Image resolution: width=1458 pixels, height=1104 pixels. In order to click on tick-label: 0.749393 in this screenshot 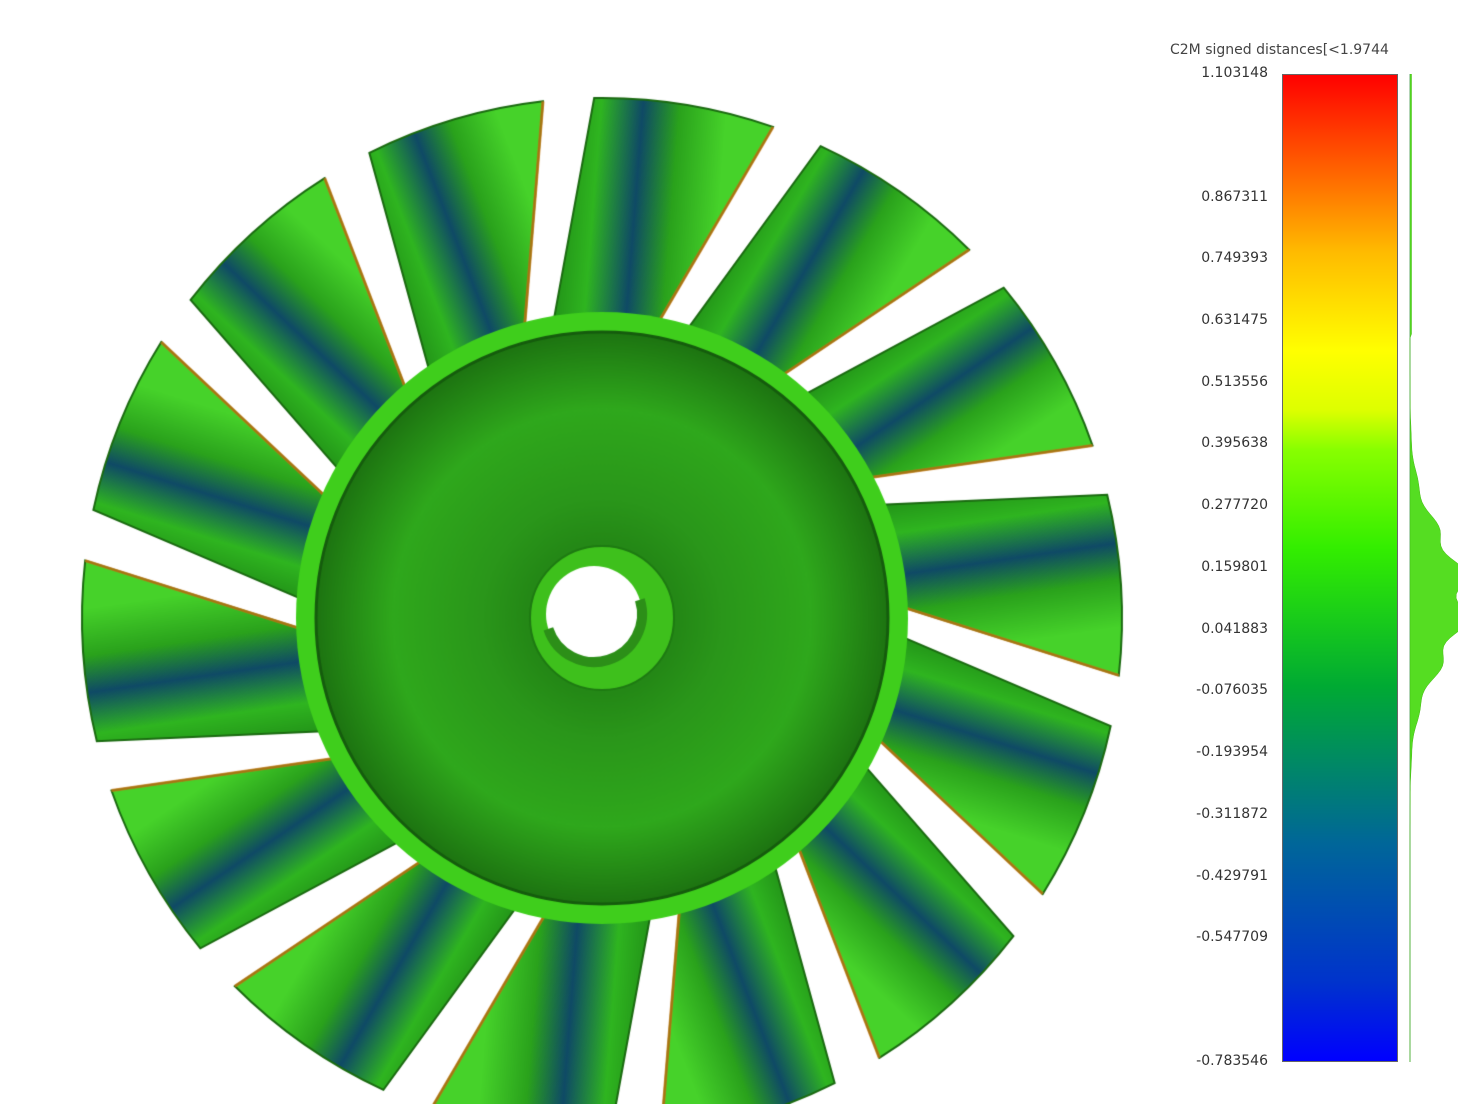, I will do `click(1234, 258)`.